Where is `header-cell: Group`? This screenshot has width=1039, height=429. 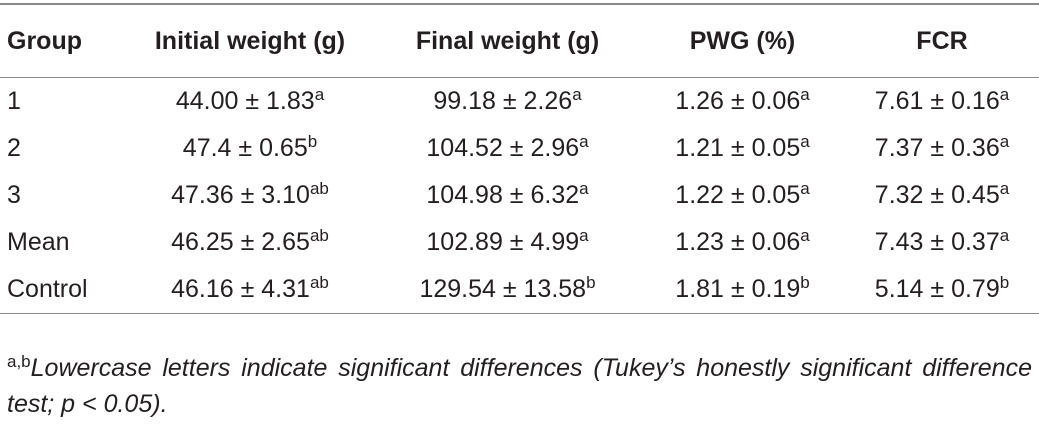
header-cell: Group is located at coordinates (62, 41).